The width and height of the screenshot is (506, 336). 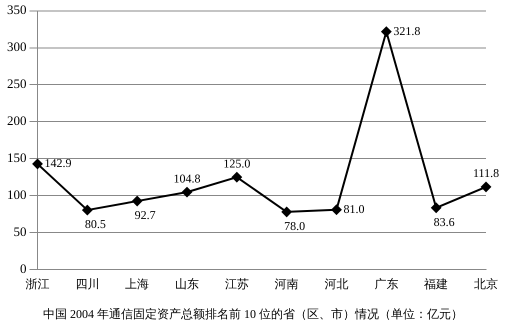 What do you see at coordinates (286, 283) in the screenshot?
I see `x-tick-label: 河南` at bounding box center [286, 283].